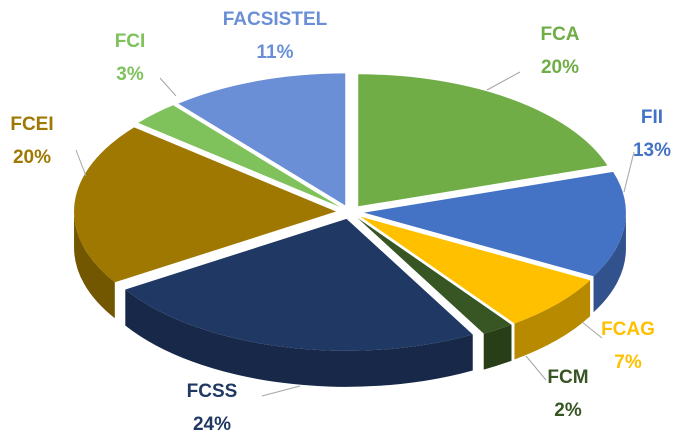 This screenshot has height=437, width=699. I want to click on slice-label: FCAG, so click(628, 329).